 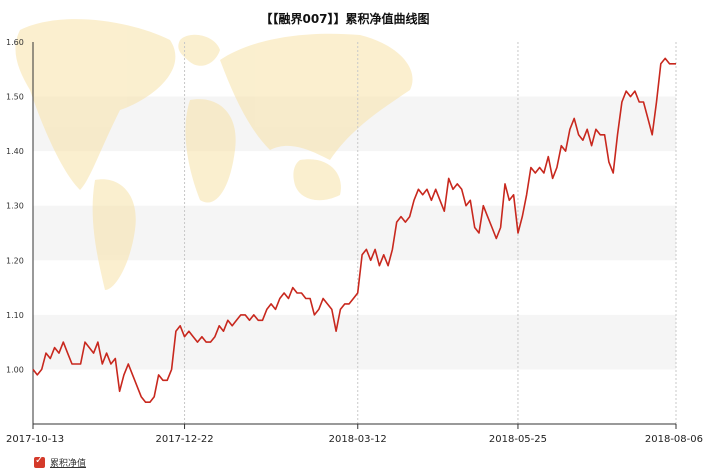 I want to click on y-tick-label: 1.30, so click(x=15, y=206).